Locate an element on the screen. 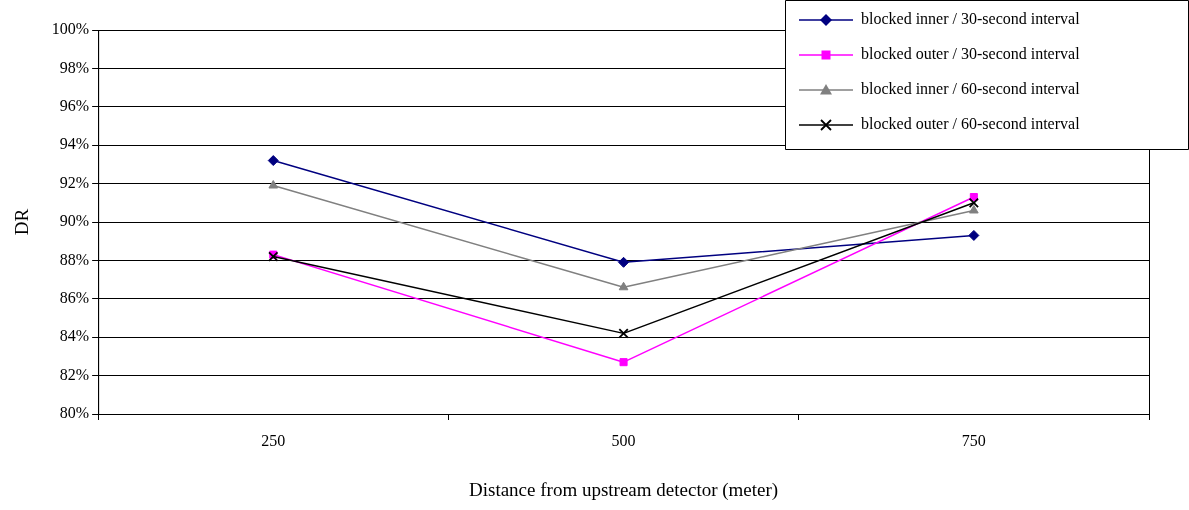 The width and height of the screenshot is (1189, 510). y-tick-label: 82% is located at coordinates (74, 374).